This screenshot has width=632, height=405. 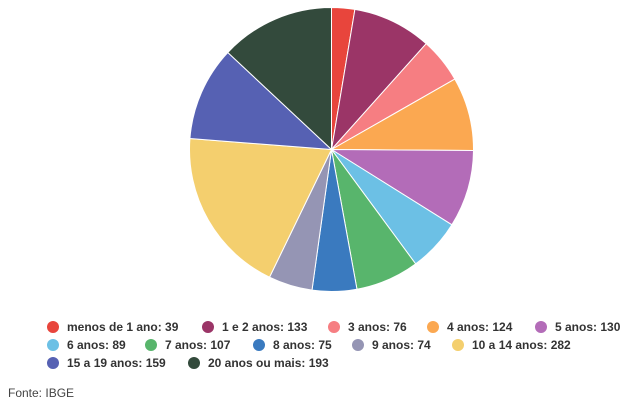 What do you see at coordinates (194, 363) in the screenshot?
I see `legend-marker-20-anos-ou-mais` at bounding box center [194, 363].